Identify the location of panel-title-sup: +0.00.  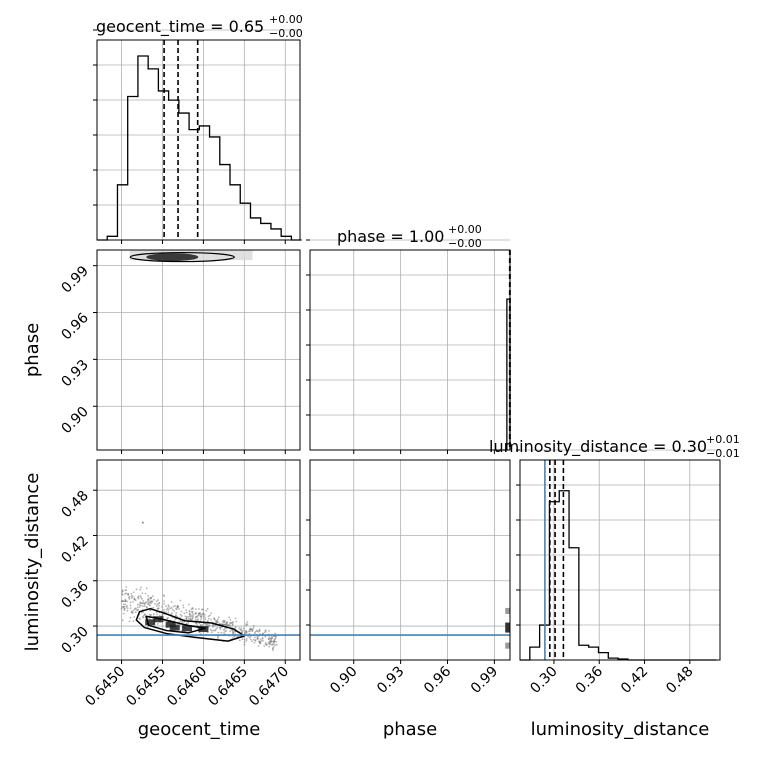
(286, 19).